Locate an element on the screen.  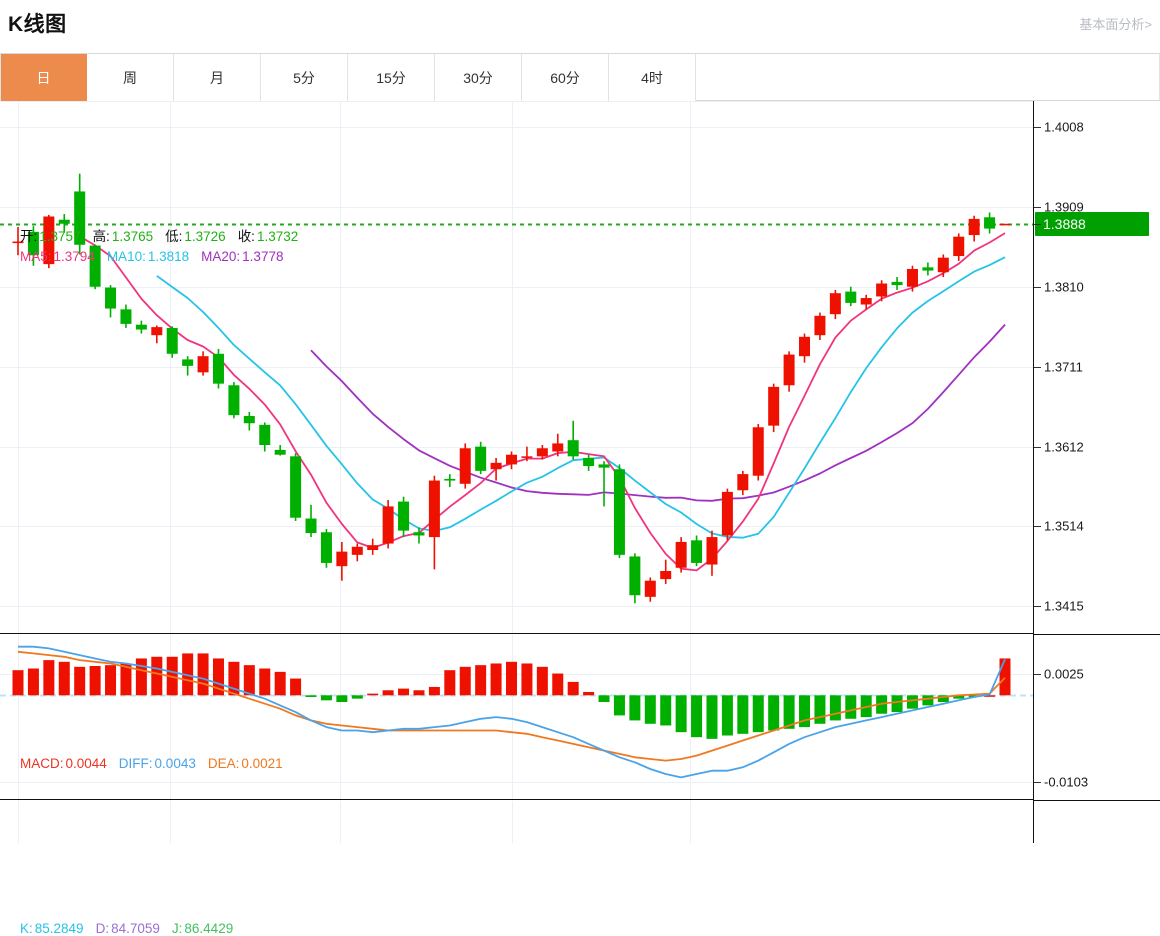
macd-axis-tick is located at coordinates (1037, 782).